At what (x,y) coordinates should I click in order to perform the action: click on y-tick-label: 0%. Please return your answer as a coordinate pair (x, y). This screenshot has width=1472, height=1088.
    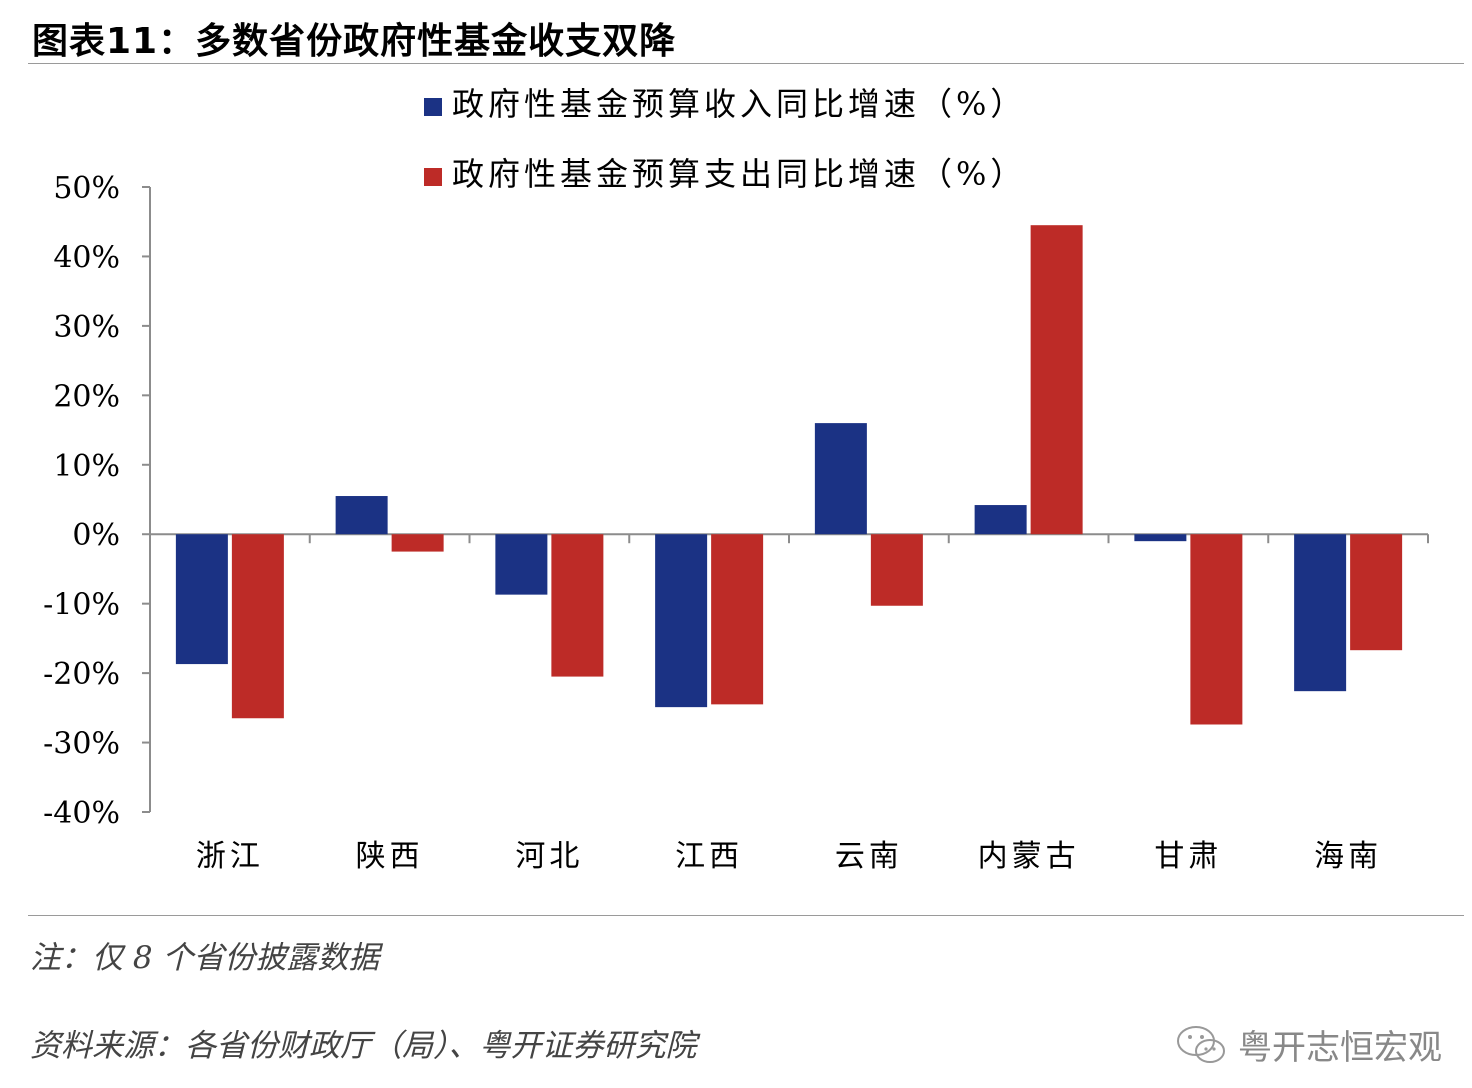
    Looking at the image, I should click on (96, 535).